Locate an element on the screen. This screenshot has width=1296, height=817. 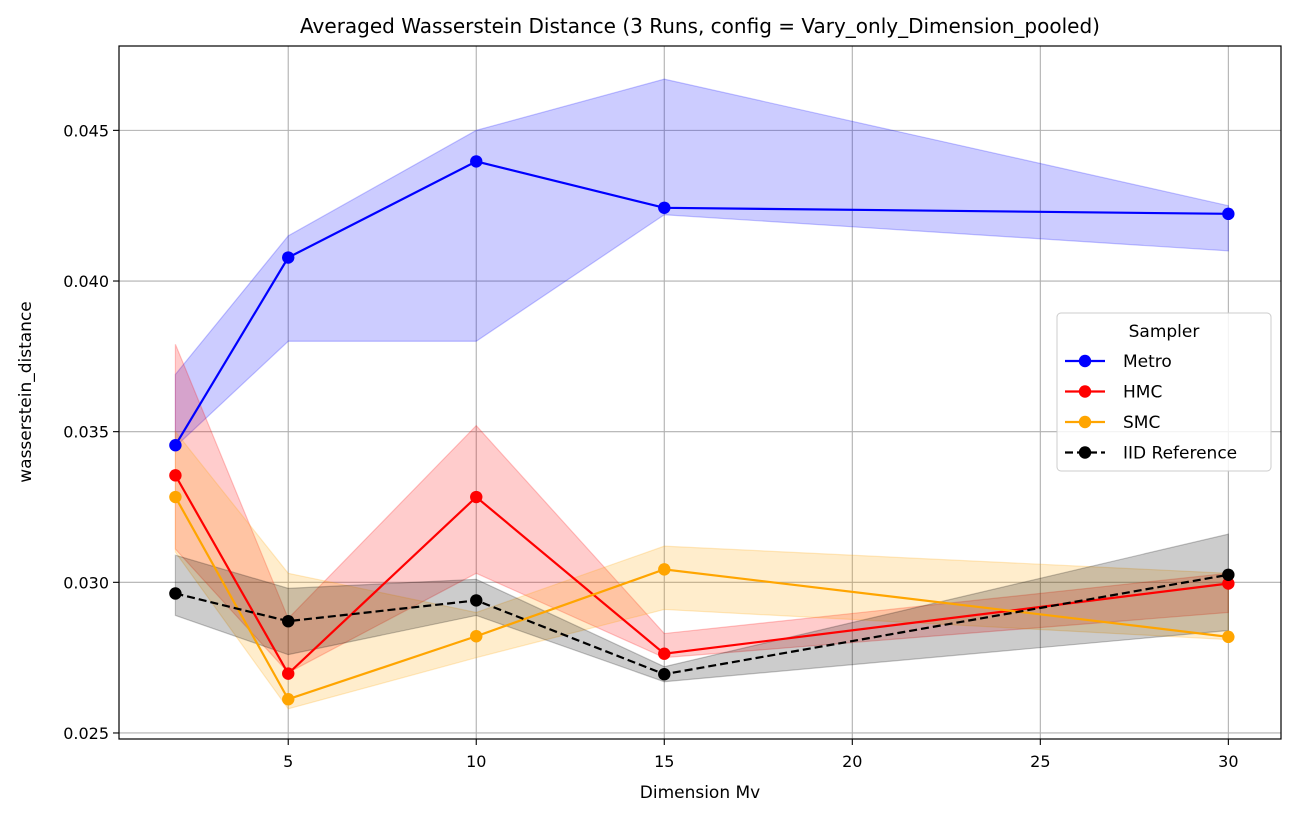
legend-marker-hmc is located at coordinates (1085, 391).